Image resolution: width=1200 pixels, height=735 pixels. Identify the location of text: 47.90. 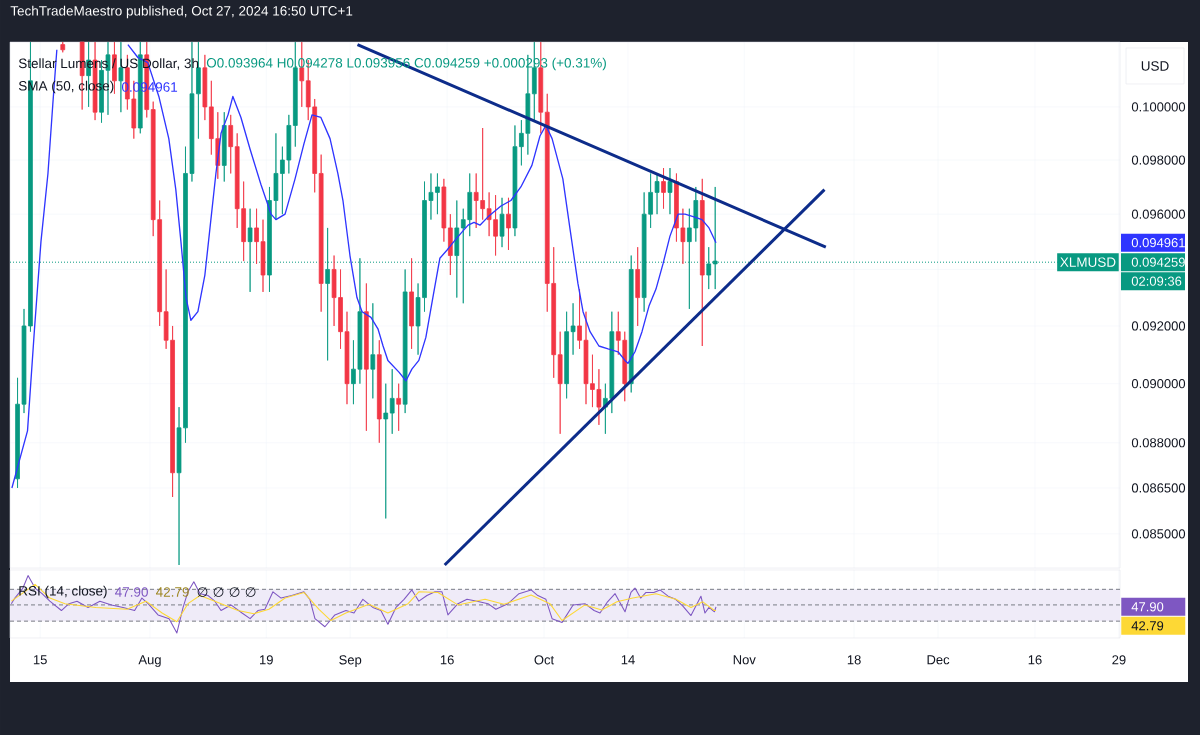
(1147, 607).